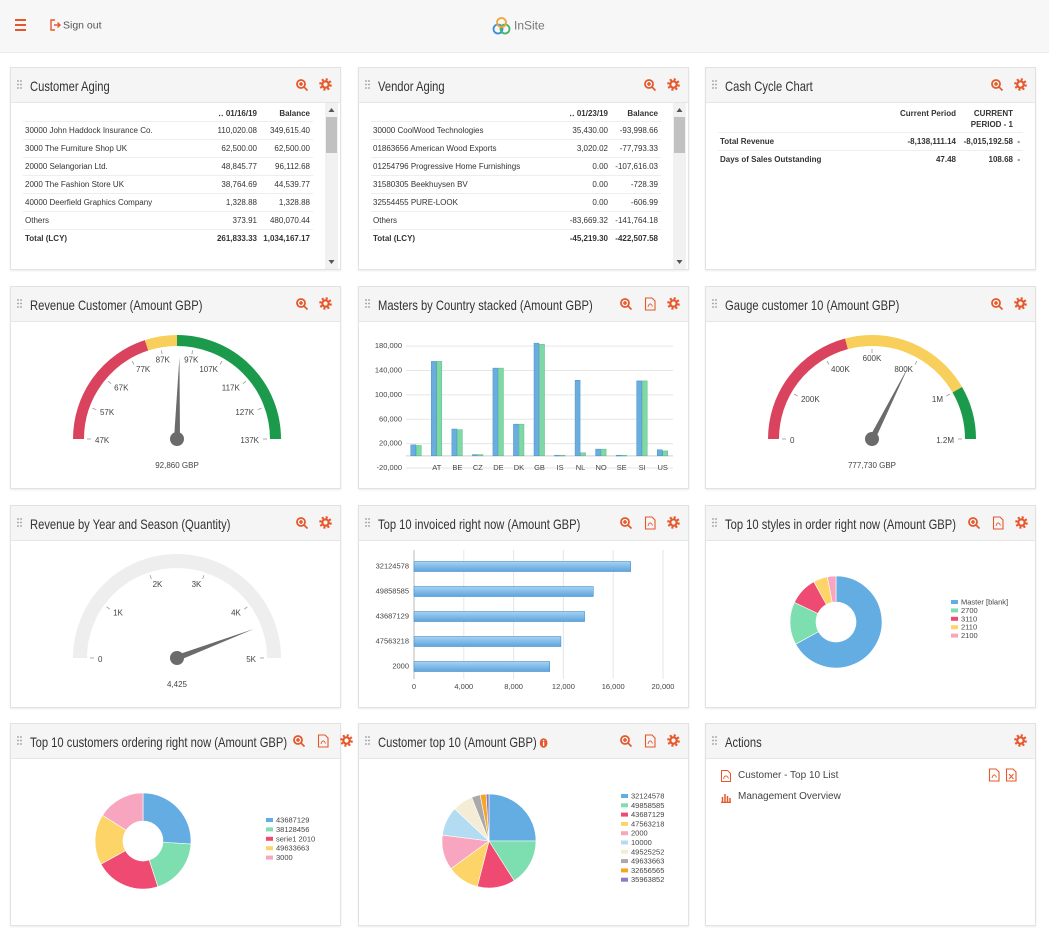  Describe the element at coordinates (175, 842) in the screenshot. I see `panel-body: 43687129 38128456 serie1 2010 49633663 3000` at that location.